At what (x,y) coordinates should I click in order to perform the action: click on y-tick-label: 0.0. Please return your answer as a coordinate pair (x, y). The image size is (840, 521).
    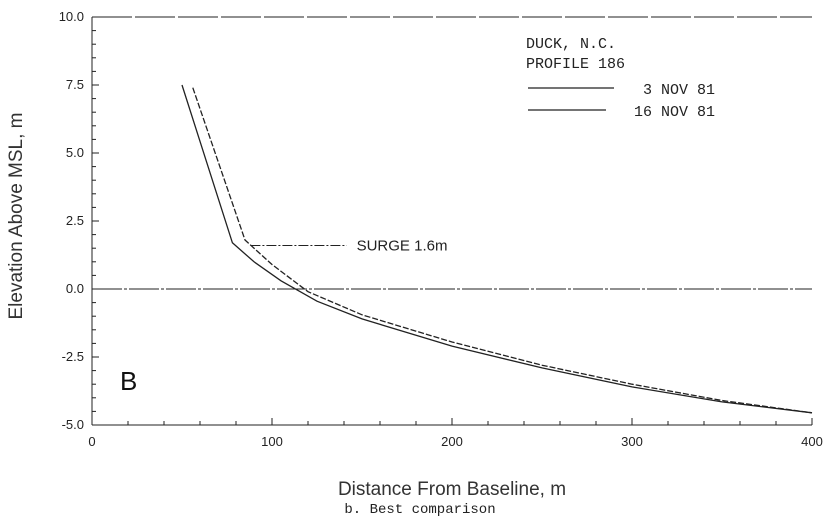
    Looking at the image, I should click on (75, 288).